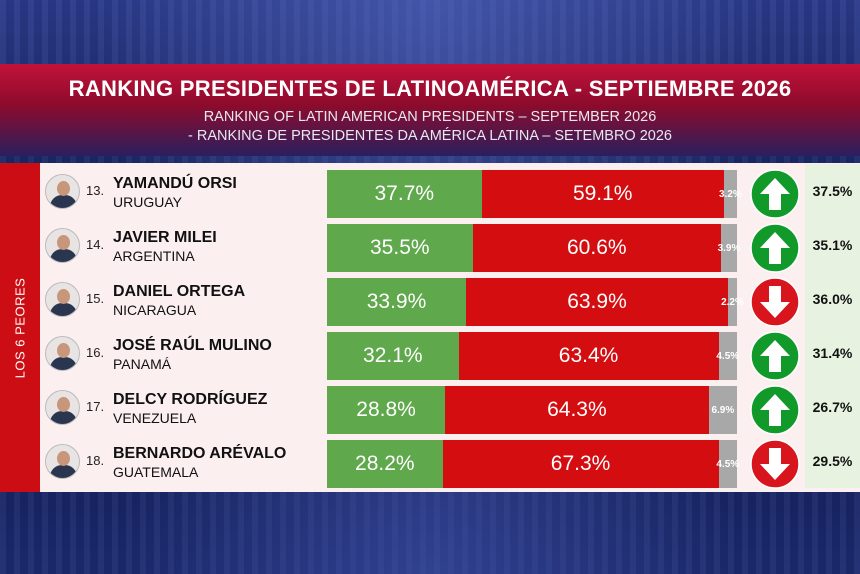  Describe the element at coordinates (577, 410) in the screenshot. I see `bar-disapprove: 64.3%` at that location.